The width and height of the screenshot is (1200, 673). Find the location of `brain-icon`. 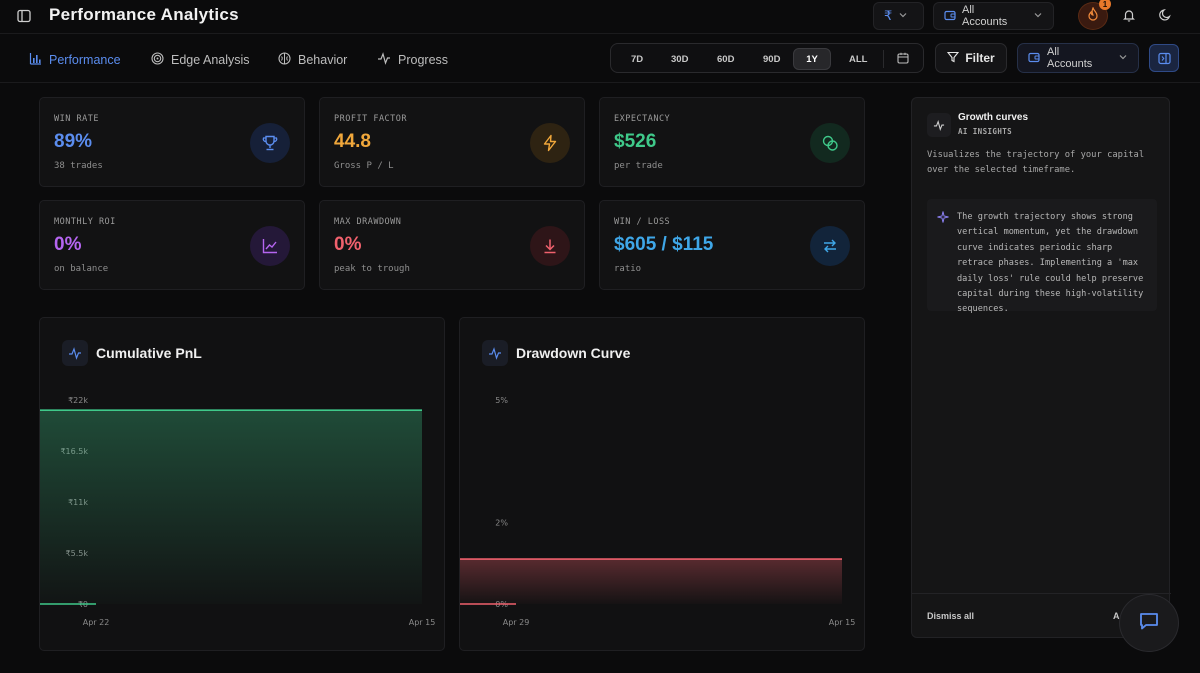

brain-icon is located at coordinates (284, 60).